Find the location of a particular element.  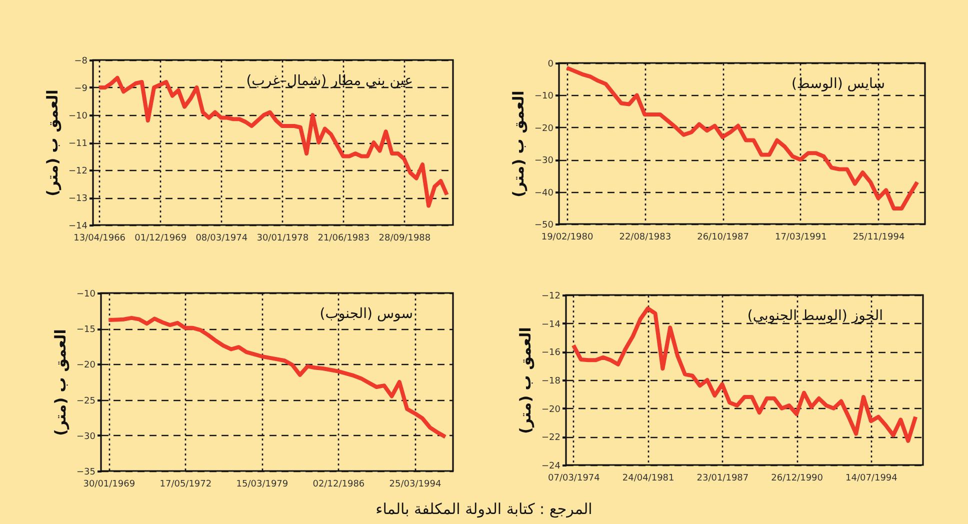

y-tick-label: −40 is located at coordinates (544, 193).